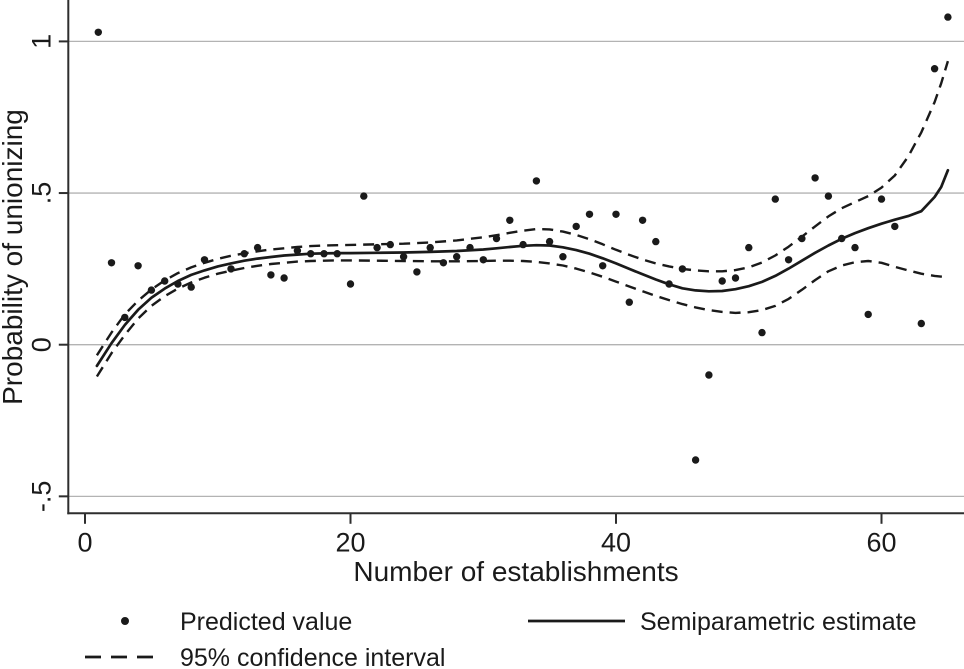  I want to click on y-tick-label: .5, so click(41, 193).